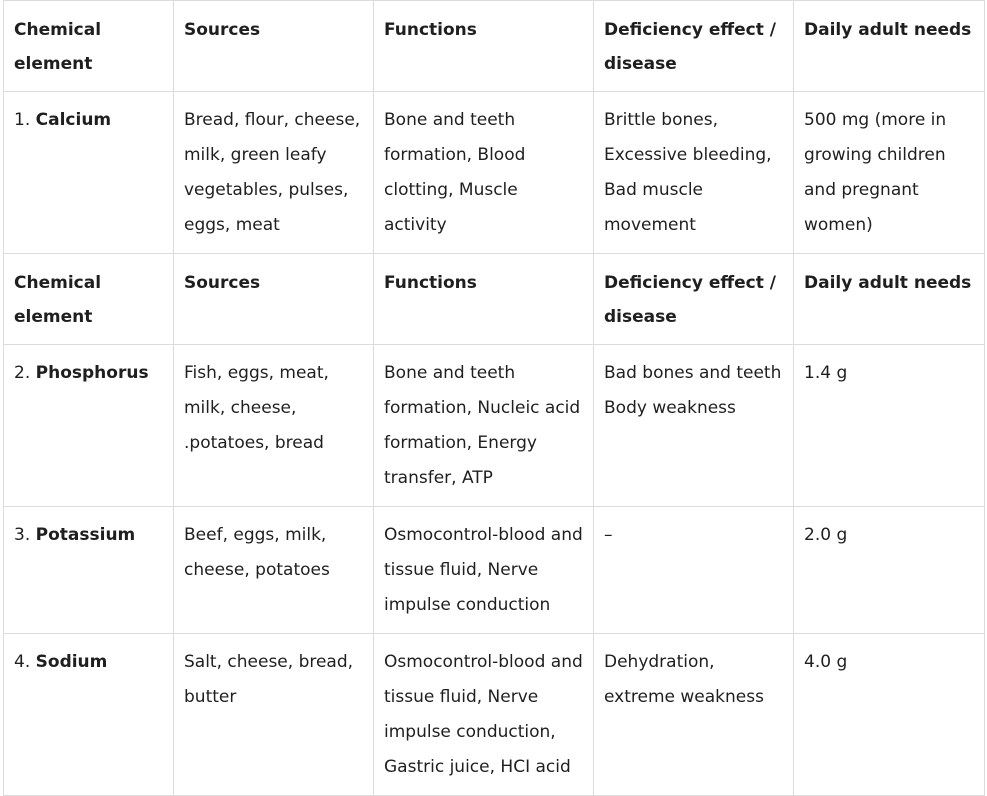 This screenshot has height=796, width=987. Describe the element at coordinates (85, 535) in the screenshot. I see `element-name: Potassium` at that location.